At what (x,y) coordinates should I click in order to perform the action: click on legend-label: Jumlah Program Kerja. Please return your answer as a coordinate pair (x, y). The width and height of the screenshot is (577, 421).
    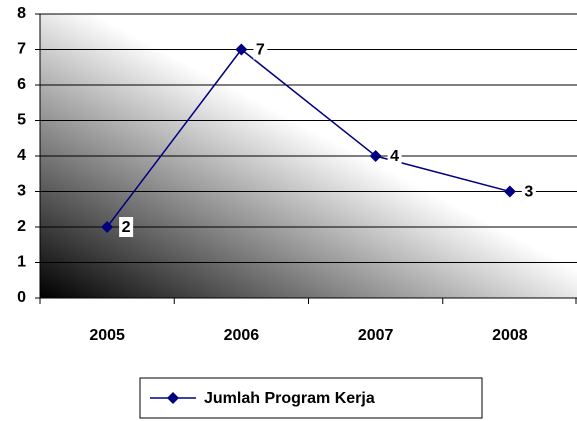
    Looking at the image, I should click on (289, 398).